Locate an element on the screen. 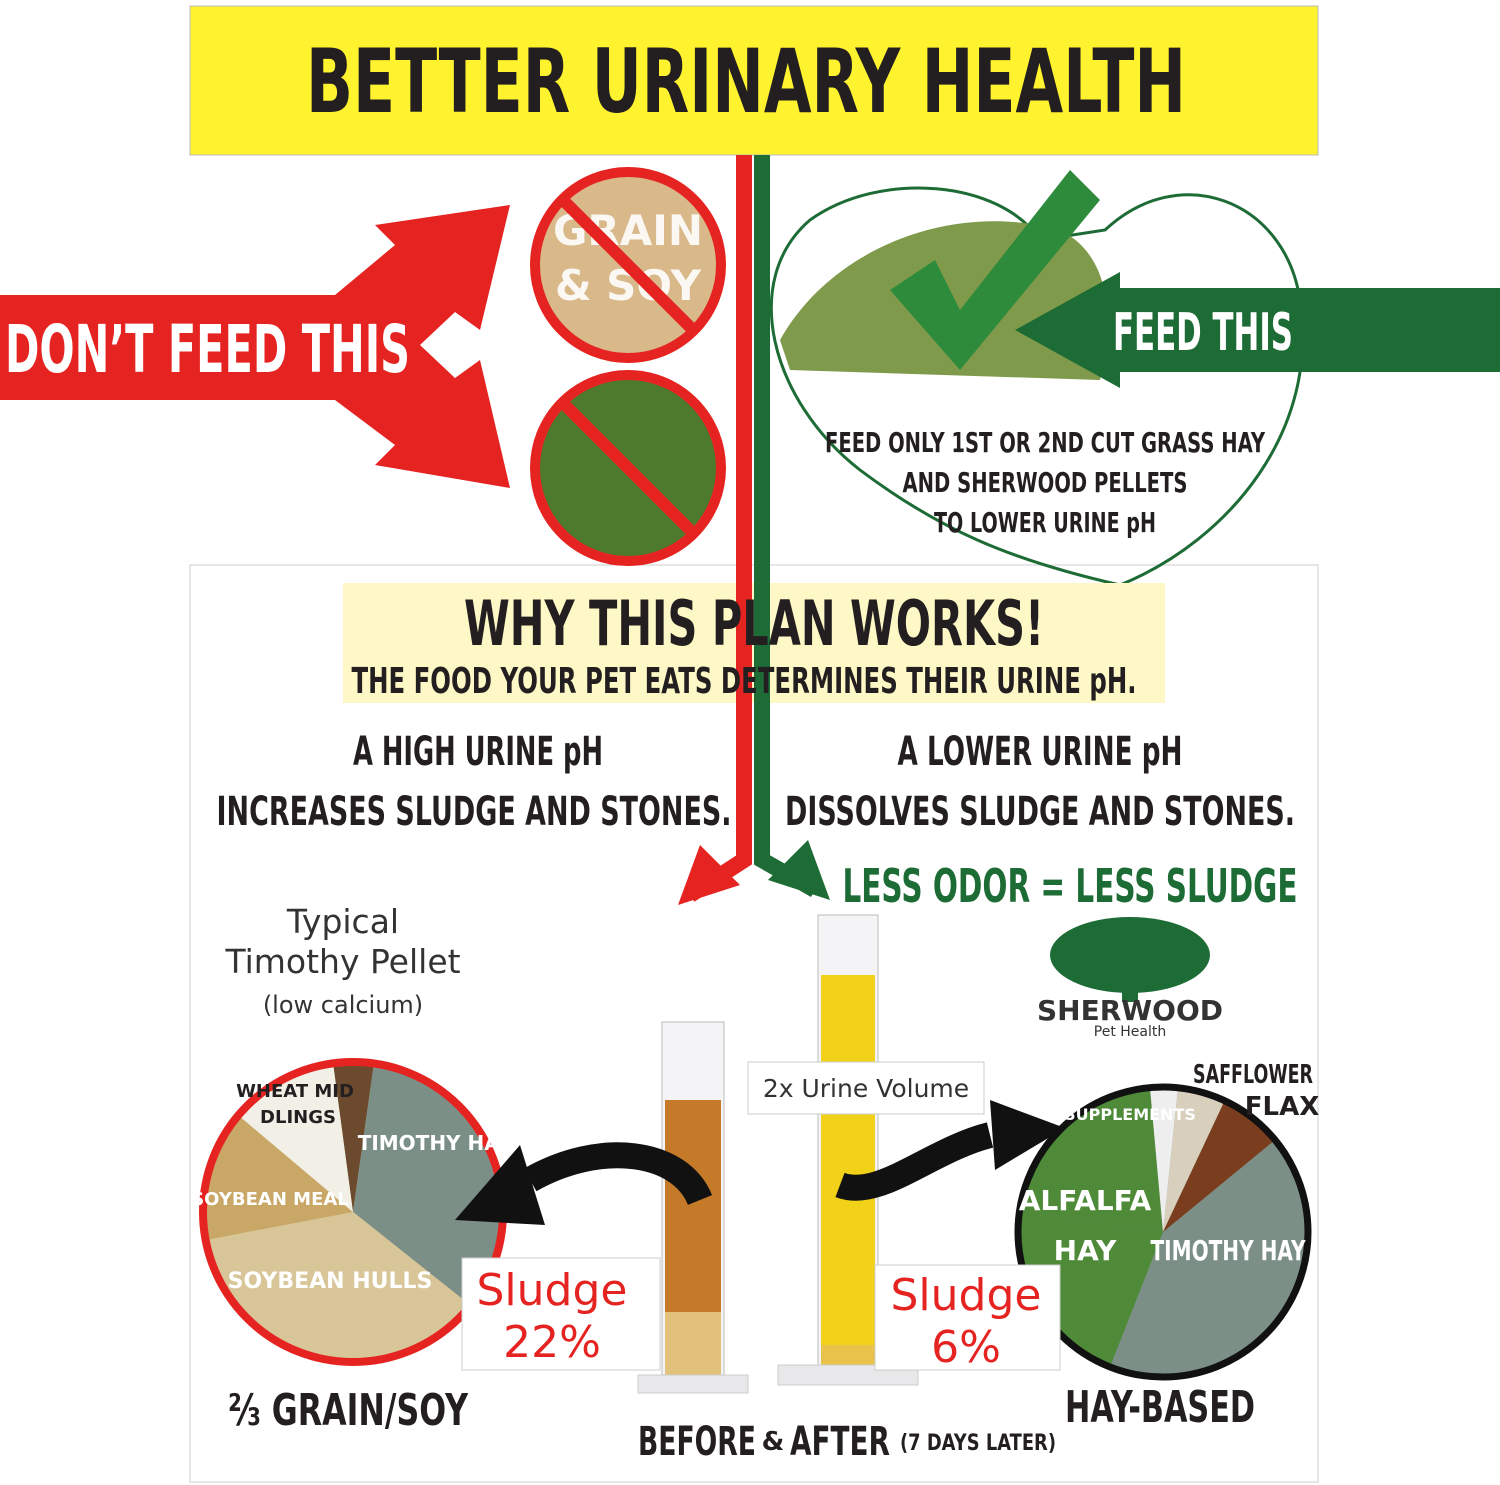 The height and width of the screenshot is (1485, 1500). heart-line: AND SHERWOOD PELLETS is located at coordinates (1045, 482).